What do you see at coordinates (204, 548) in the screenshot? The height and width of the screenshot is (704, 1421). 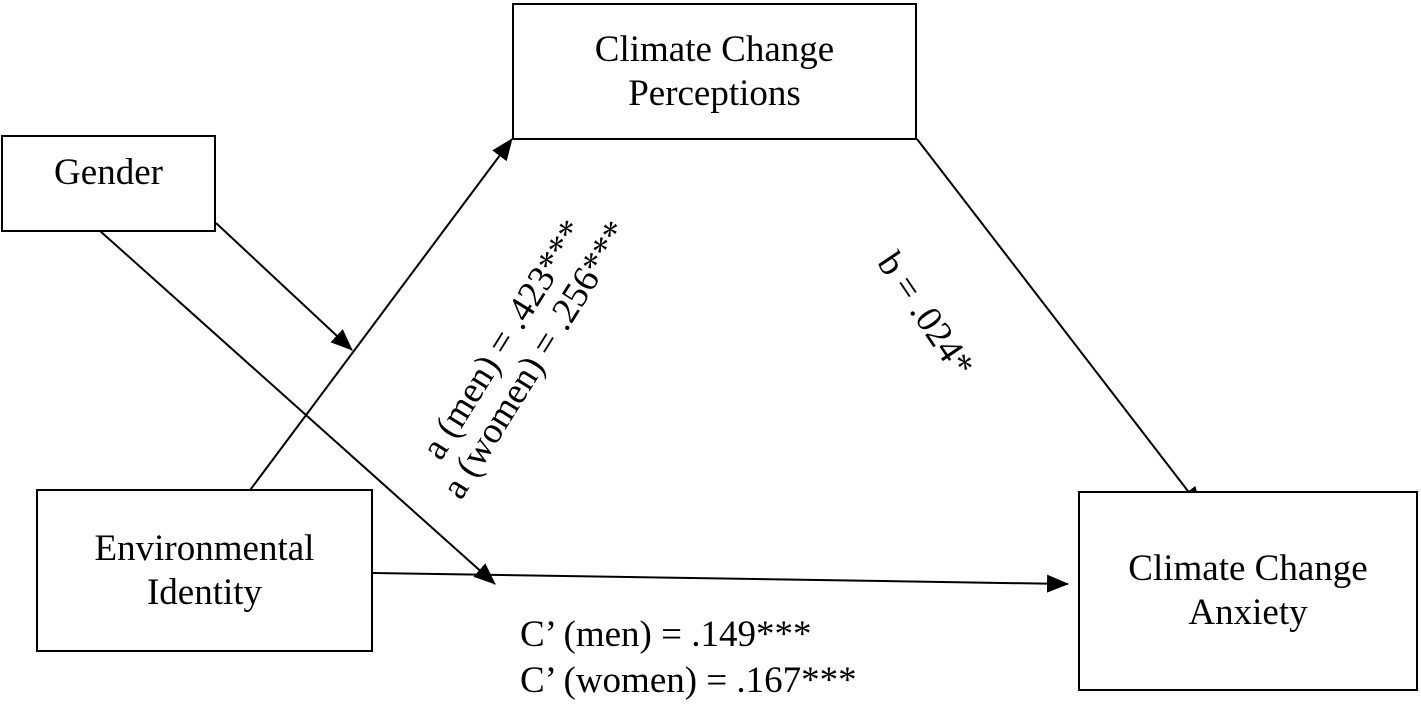 I see `node-identity-line1: Environmental` at bounding box center [204, 548].